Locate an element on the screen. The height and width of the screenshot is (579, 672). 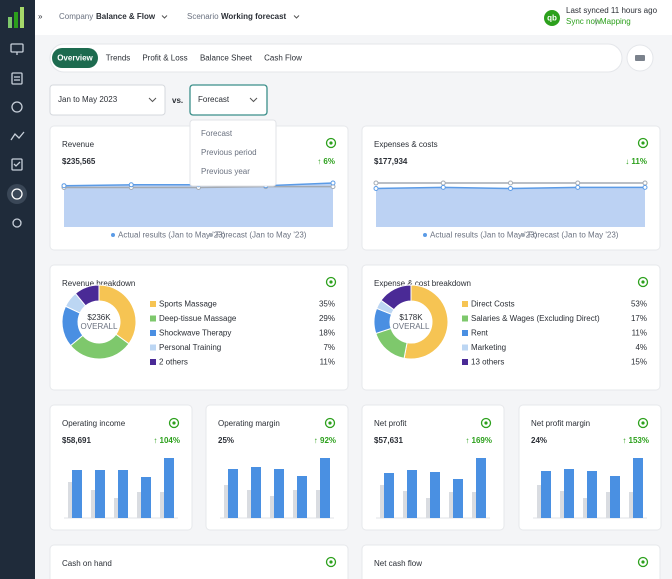
active-nav is located at coordinates (17, 194).